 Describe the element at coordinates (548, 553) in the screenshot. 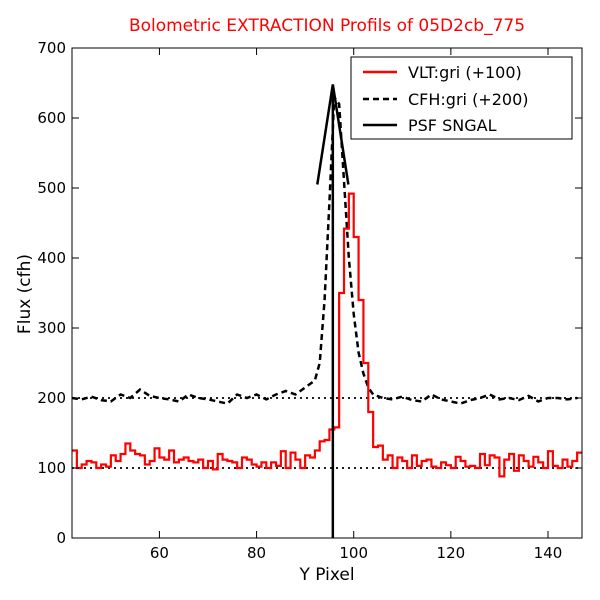

I see `x-tick-label: 140` at that location.